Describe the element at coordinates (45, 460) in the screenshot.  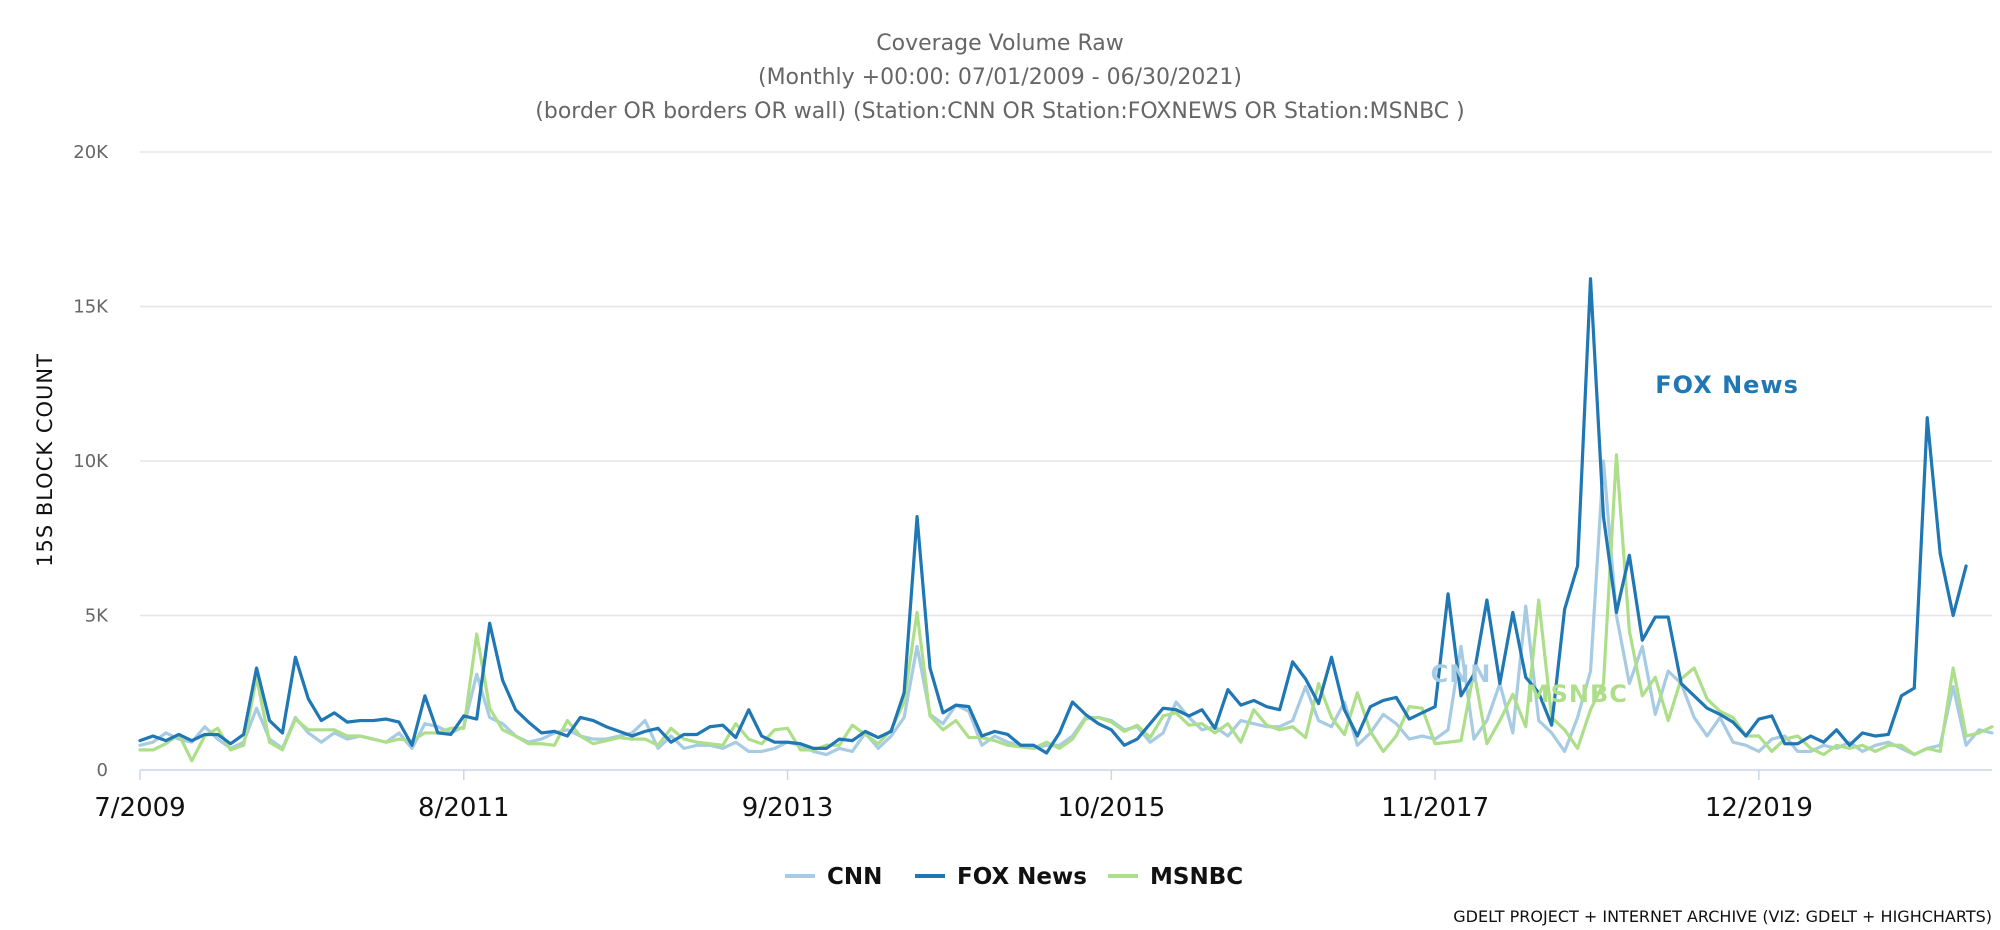
I see `y-axis-label: 15S BLOCK COUNT` at that location.